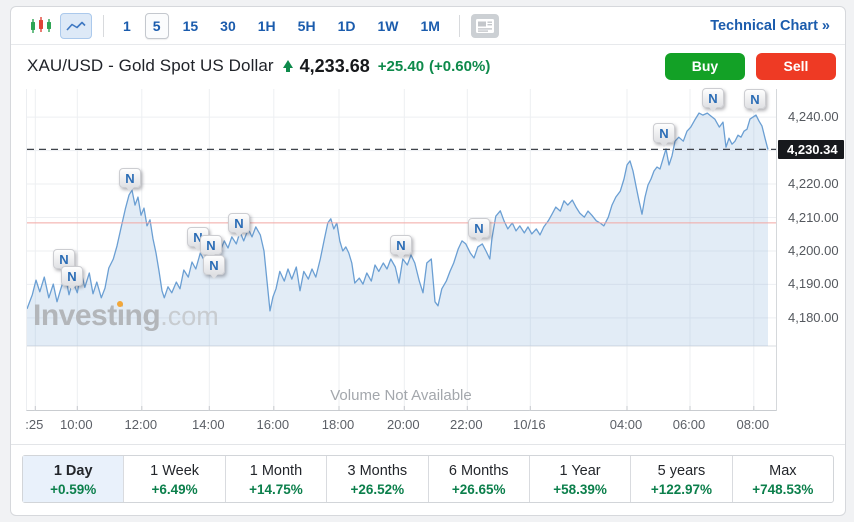 The height and width of the screenshot is (522, 854). I want to click on x-axis-label: 08:00, so click(753, 424).